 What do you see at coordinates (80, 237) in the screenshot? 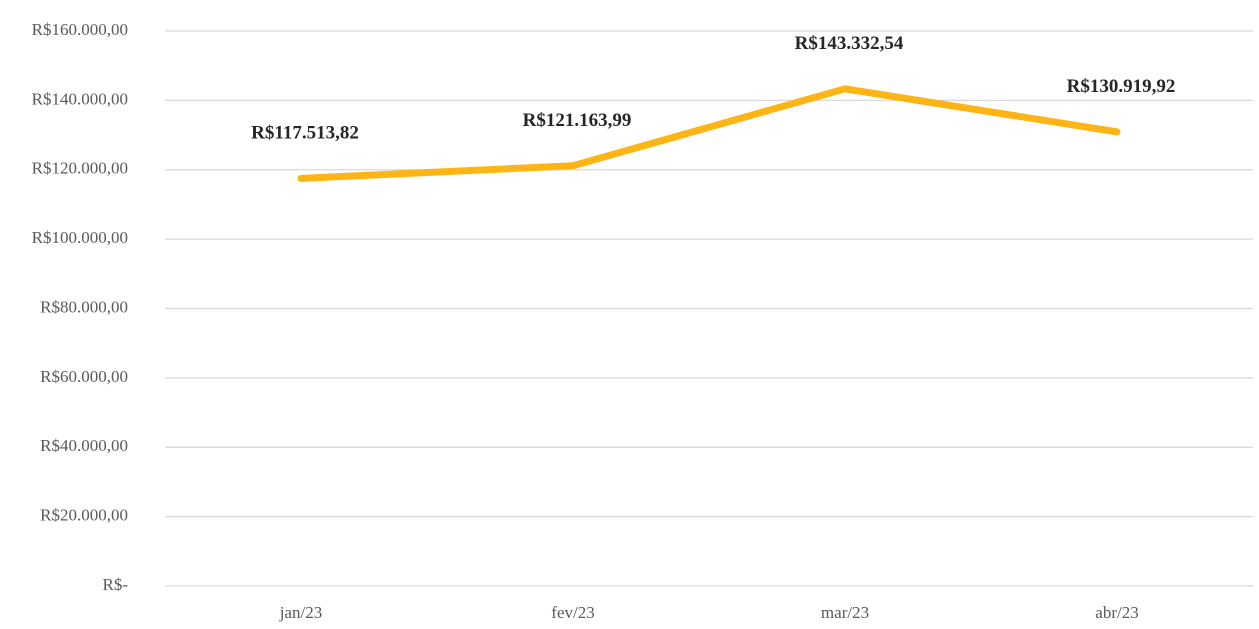
I see `y-tick-label: R$100.000,00` at bounding box center [80, 237].